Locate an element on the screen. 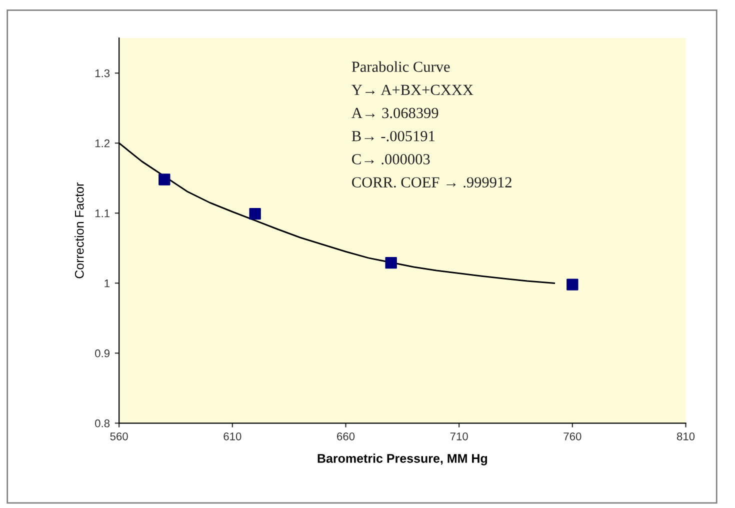 This screenshot has height=508, width=735. x-tick-label: 660 is located at coordinates (346, 436).